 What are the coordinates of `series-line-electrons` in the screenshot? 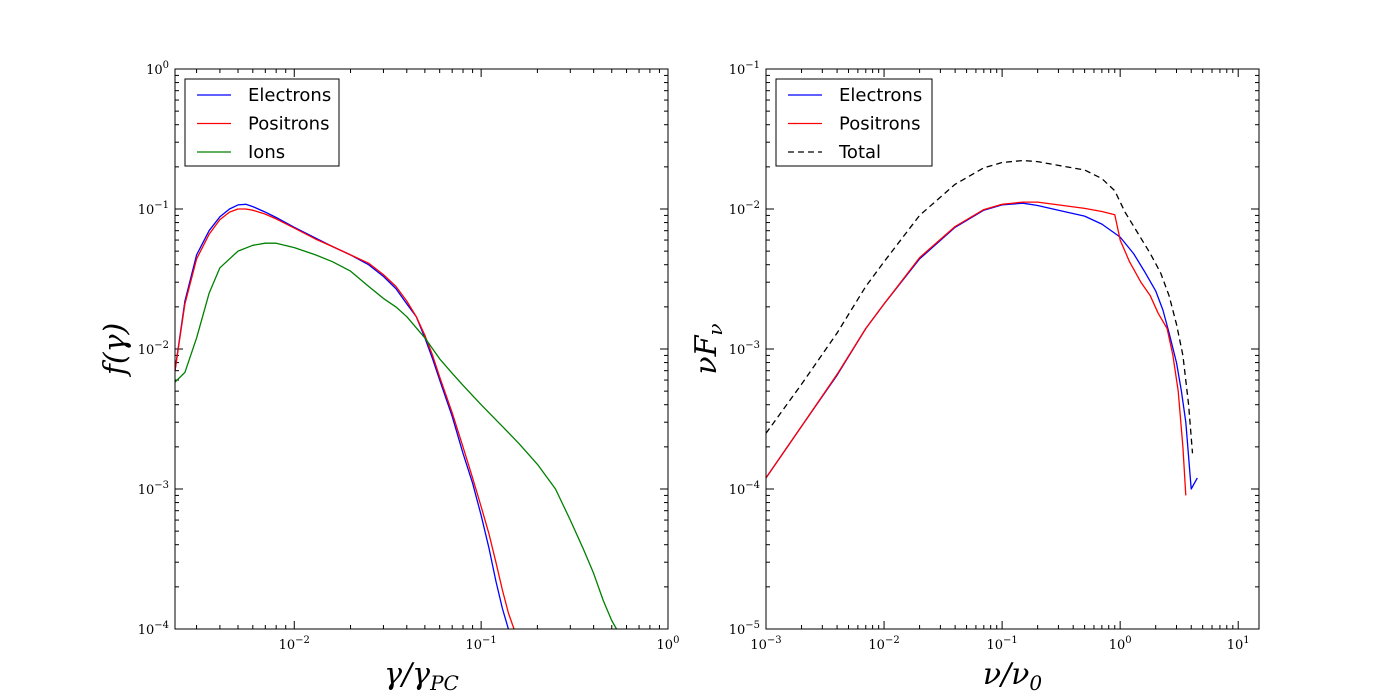 It's located at (342, 416).